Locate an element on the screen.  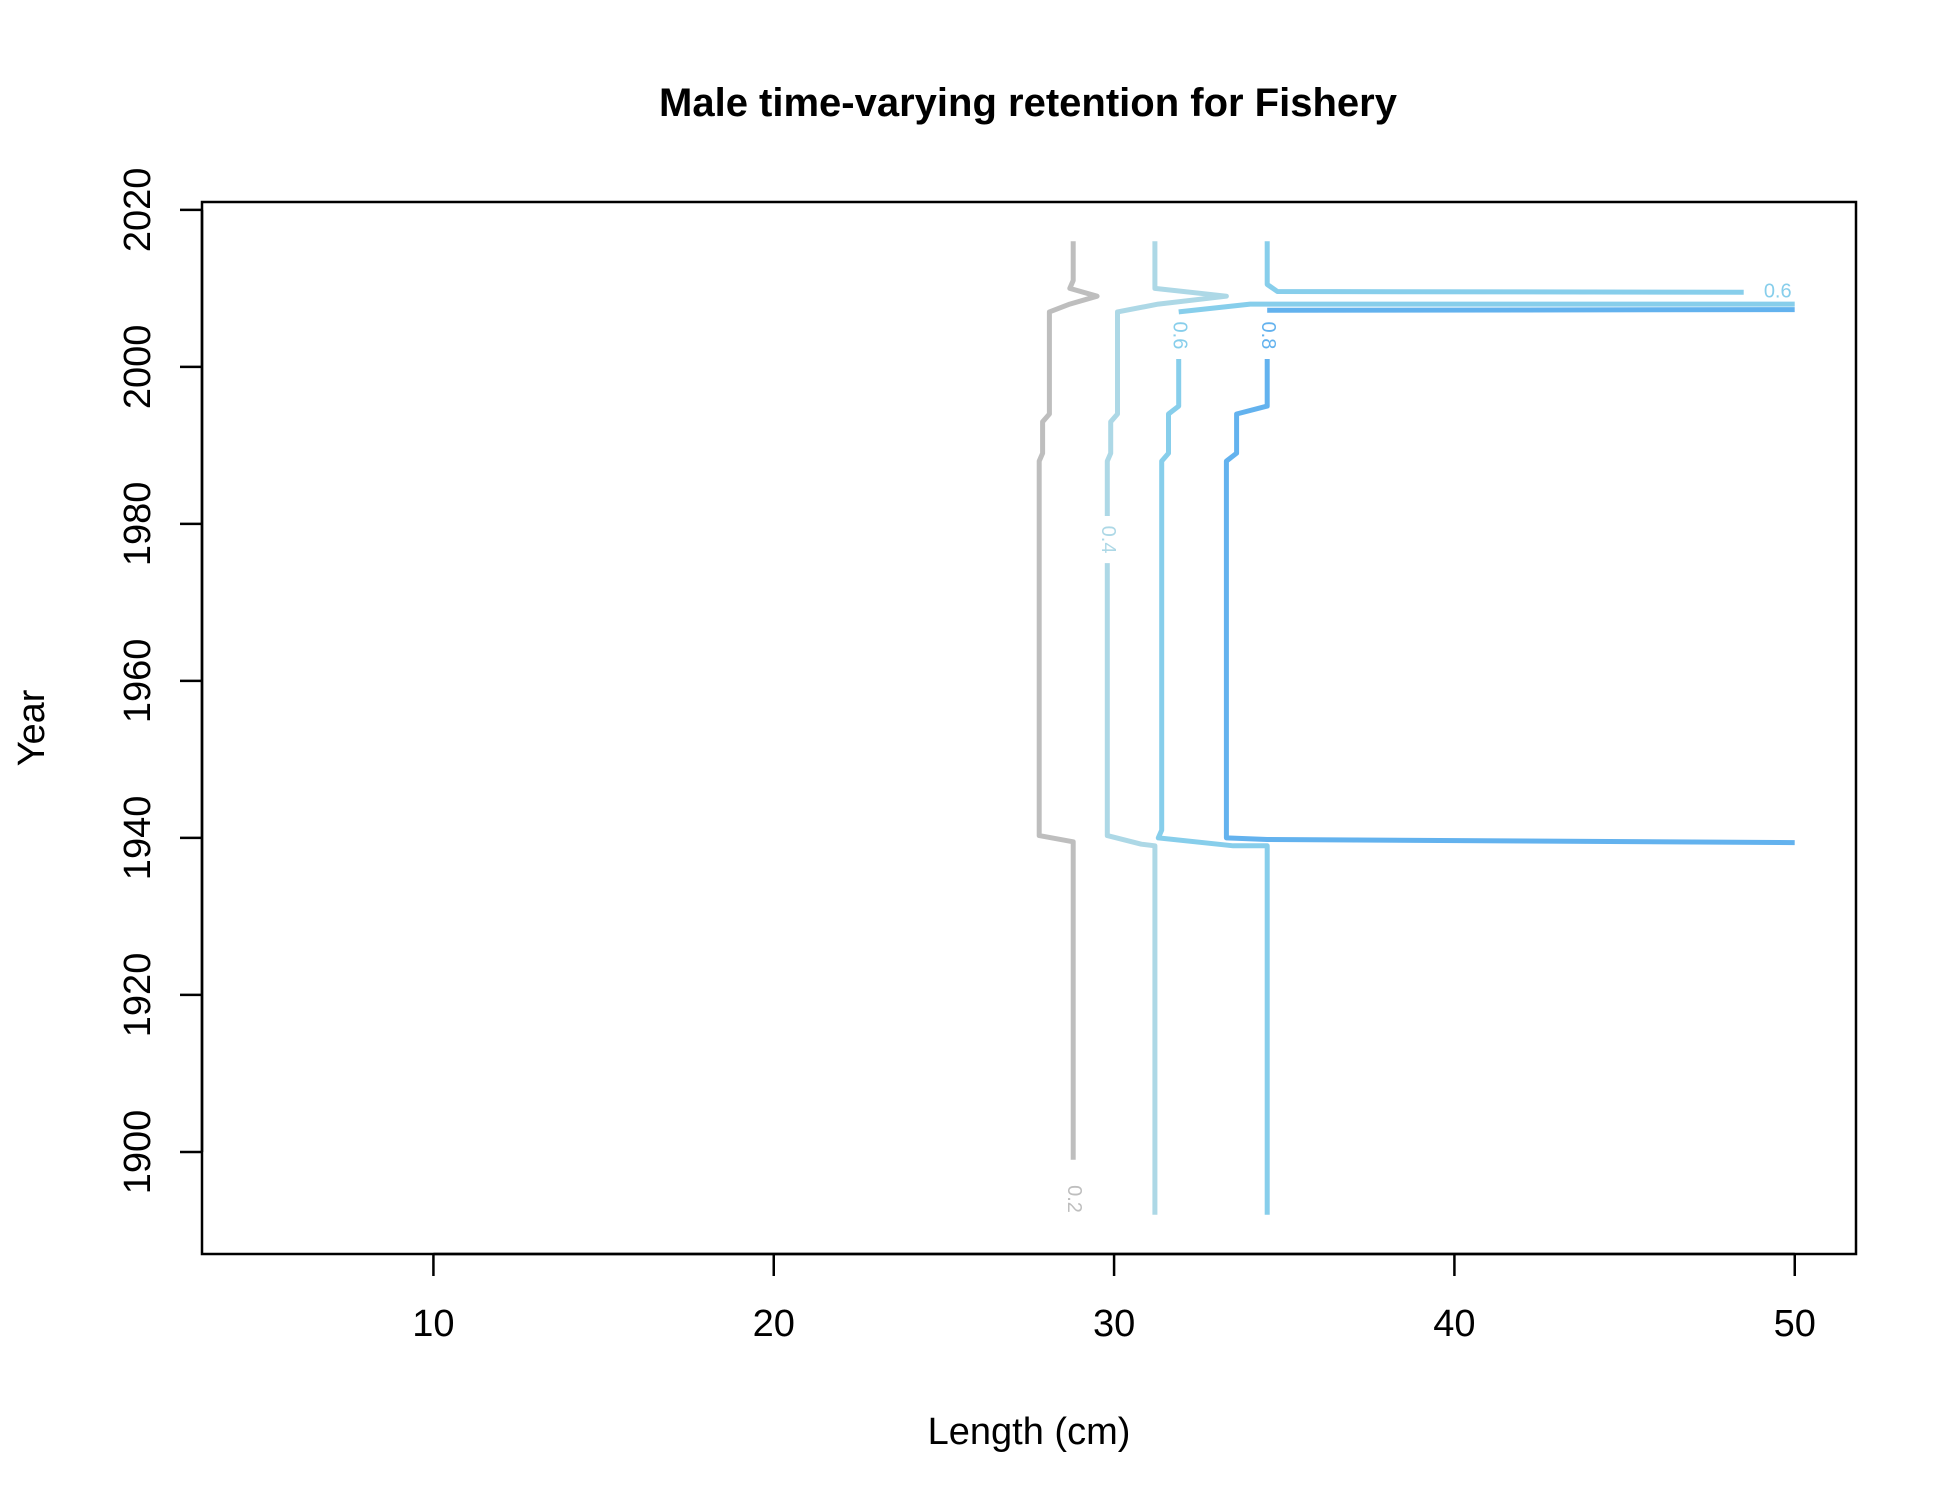
y-tick-label: 2020 is located at coordinates (138, 210).